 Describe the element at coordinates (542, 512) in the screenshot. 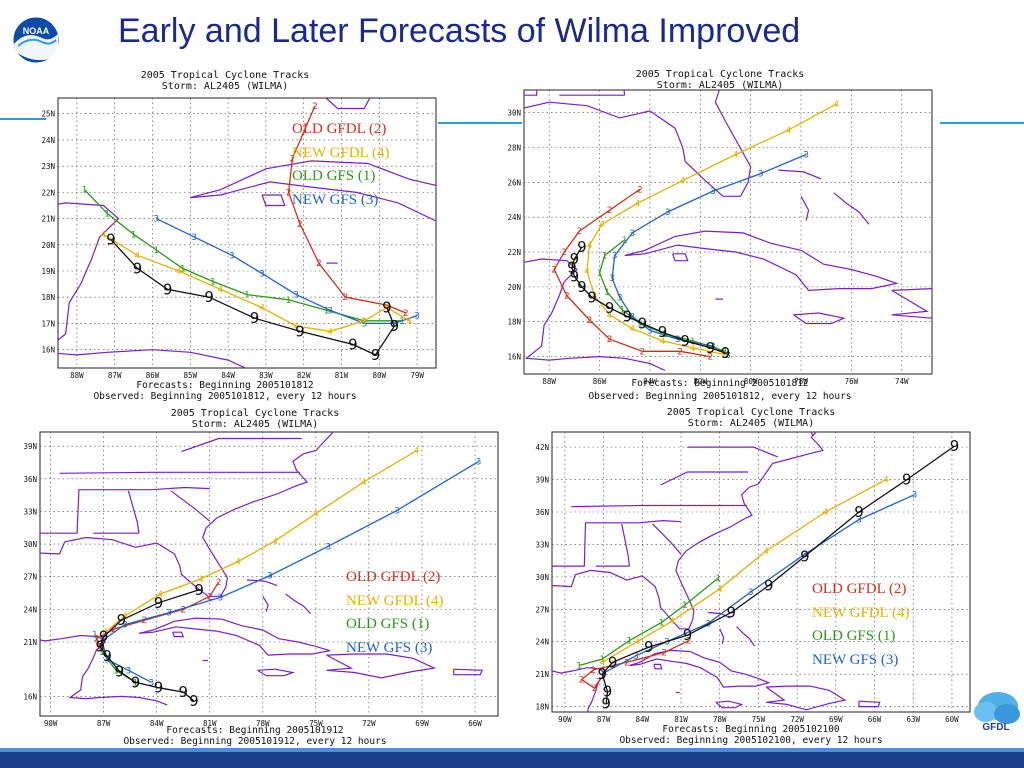

I see `lat-tick-label: 36N` at that location.